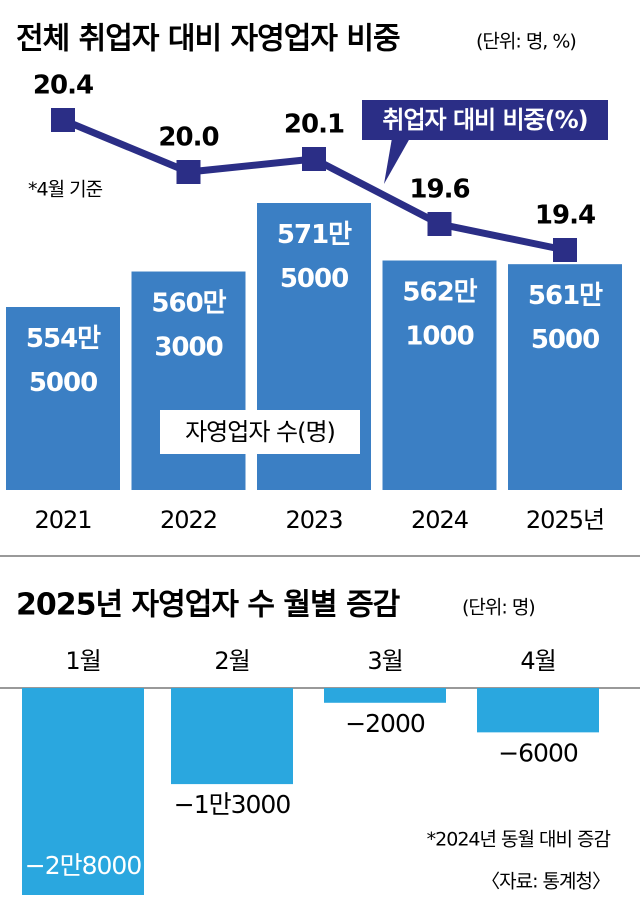 The width and height of the screenshot is (640, 907). What do you see at coordinates (83, 865) in the screenshot?
I see `value-label: −2만8000` at bounding box center [83, 865].